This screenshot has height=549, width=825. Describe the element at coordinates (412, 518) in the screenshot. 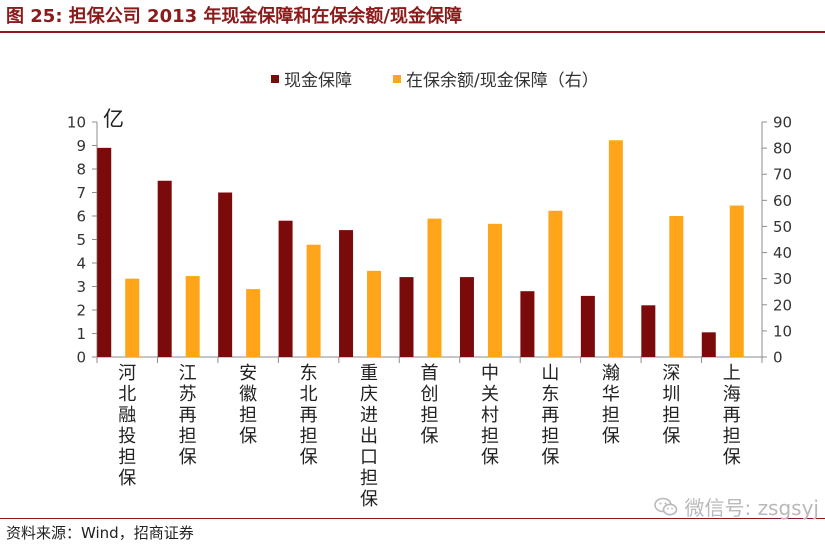

I see `footer-divider` at that location.